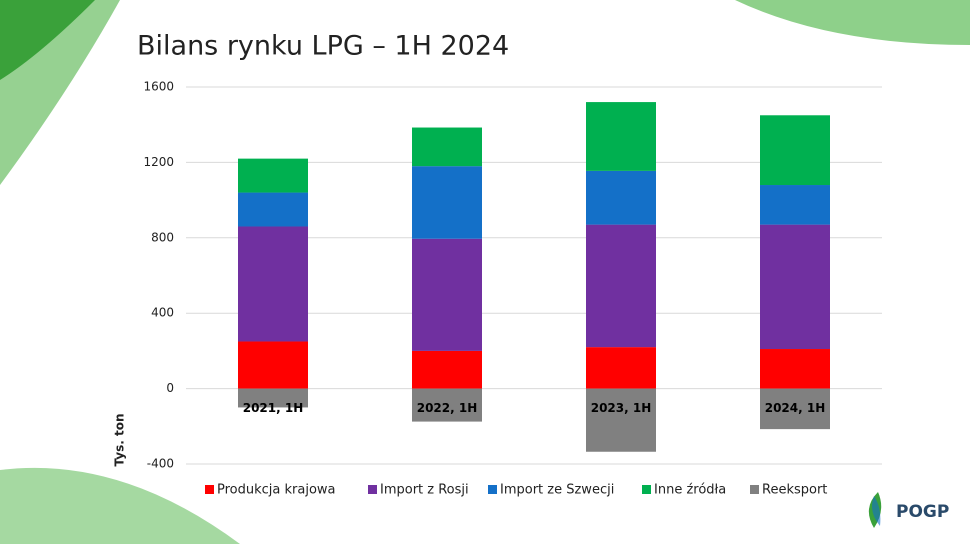 This screenshot has width=970, height=544. Describe the element at coordinates (160, 464) in the screenshot. I see `y-tick-label: -400` at that location.